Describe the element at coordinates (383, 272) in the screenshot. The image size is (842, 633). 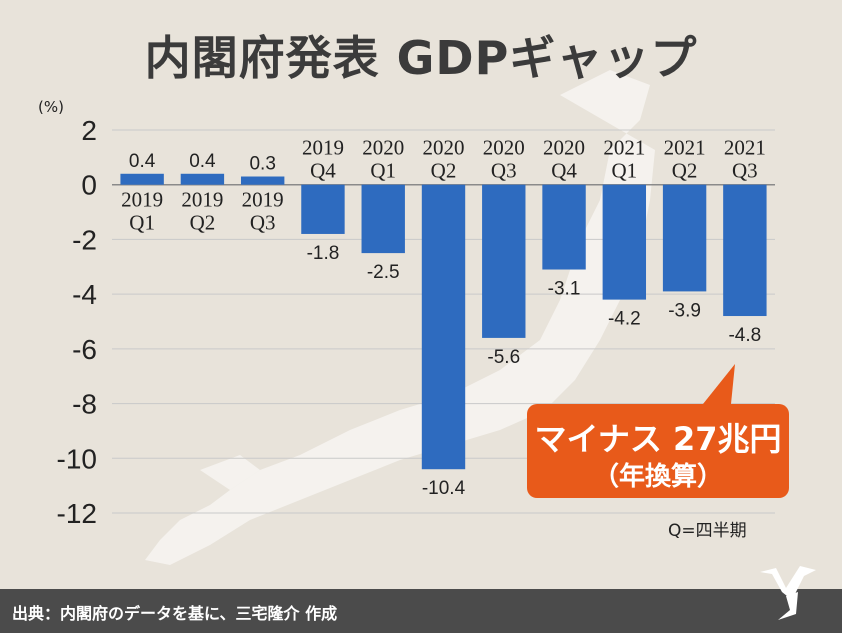
I see `value-label: -2.5` at that location.